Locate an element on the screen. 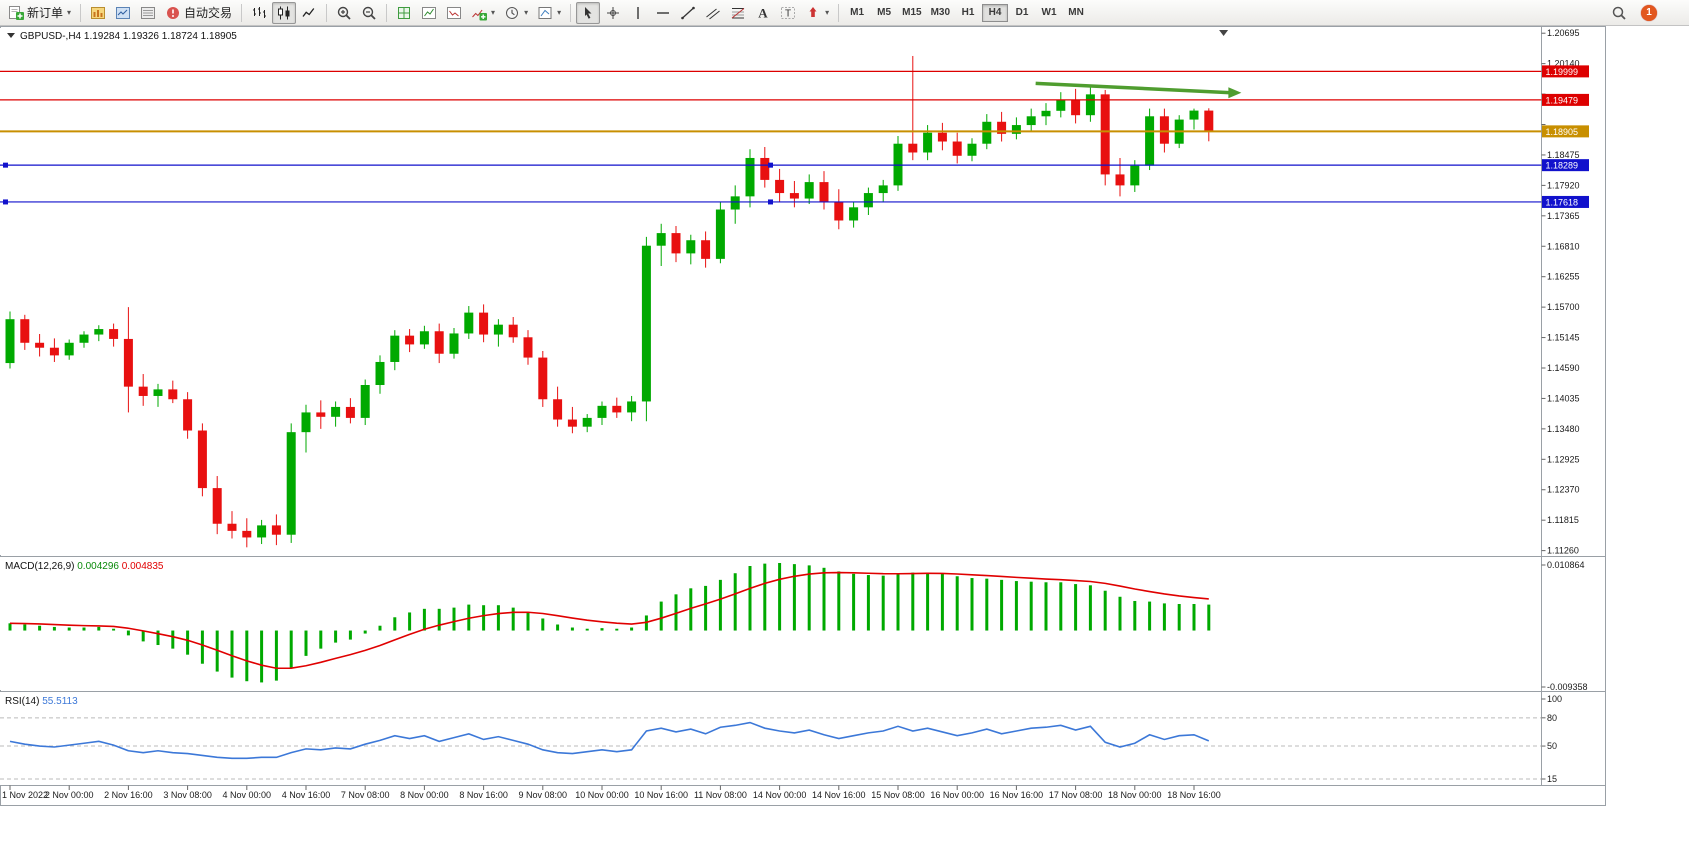 The image size is (1689, 868). price-tick-label: 1.15145 is located at coordinates (1563, 338).